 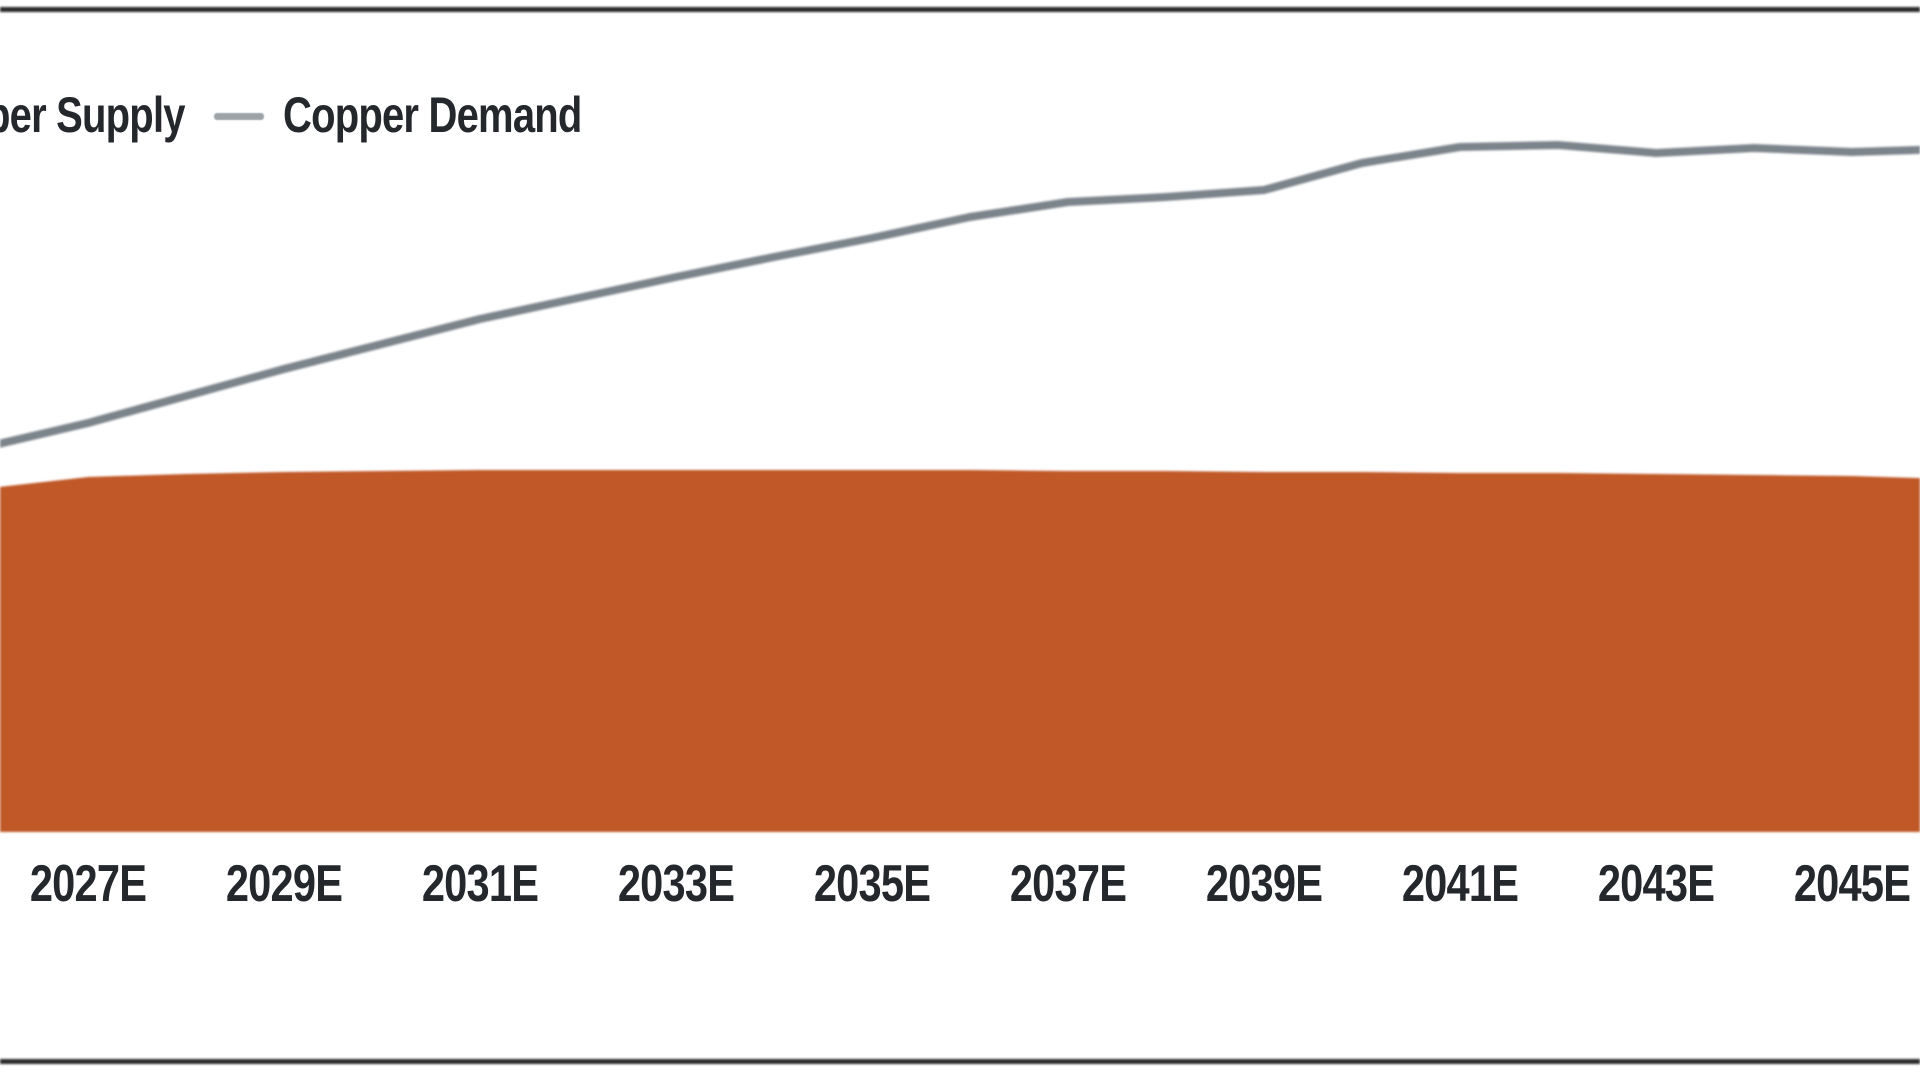 What do you see at coordinates (432, 115) in the screenshot?
I see `legend-item-copper-demand: Copper Demand` at bounding box center [432, 115].